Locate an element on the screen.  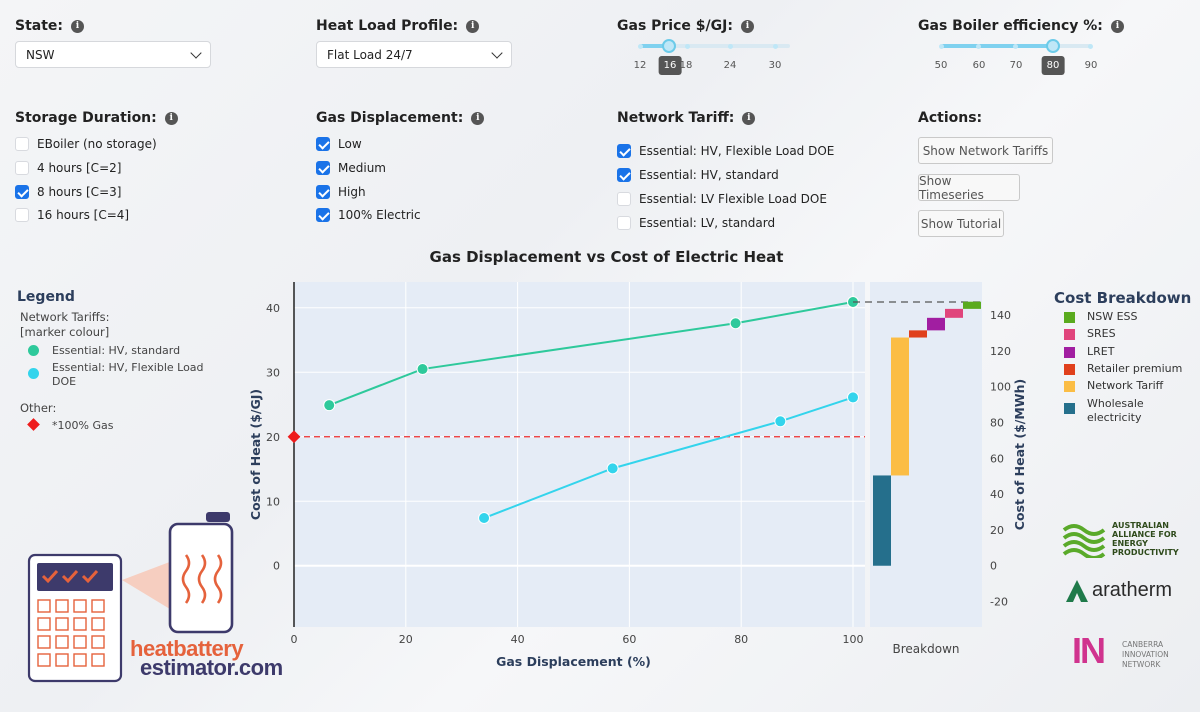
gas-displacement-option: Low is located at coordinates (339, 144).